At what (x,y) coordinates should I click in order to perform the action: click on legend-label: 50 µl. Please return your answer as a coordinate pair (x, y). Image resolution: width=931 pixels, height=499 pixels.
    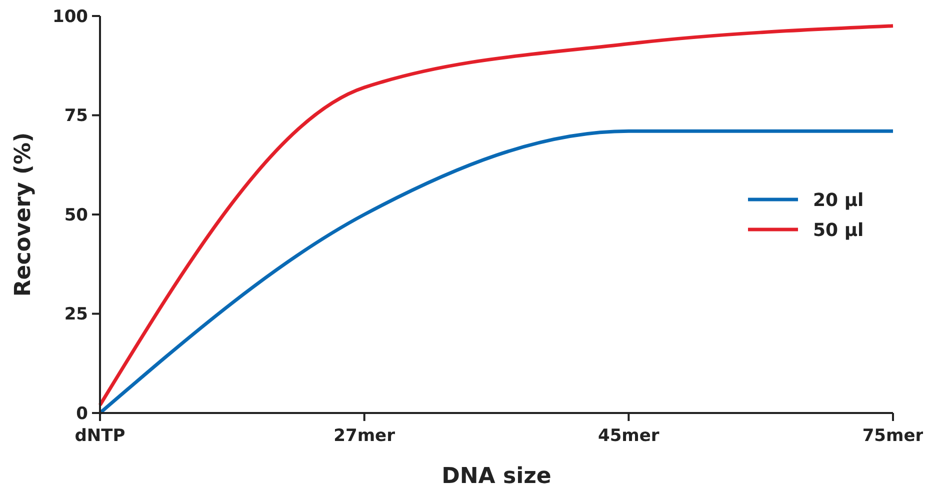
    Looking at the image, I should click on (838, 230).